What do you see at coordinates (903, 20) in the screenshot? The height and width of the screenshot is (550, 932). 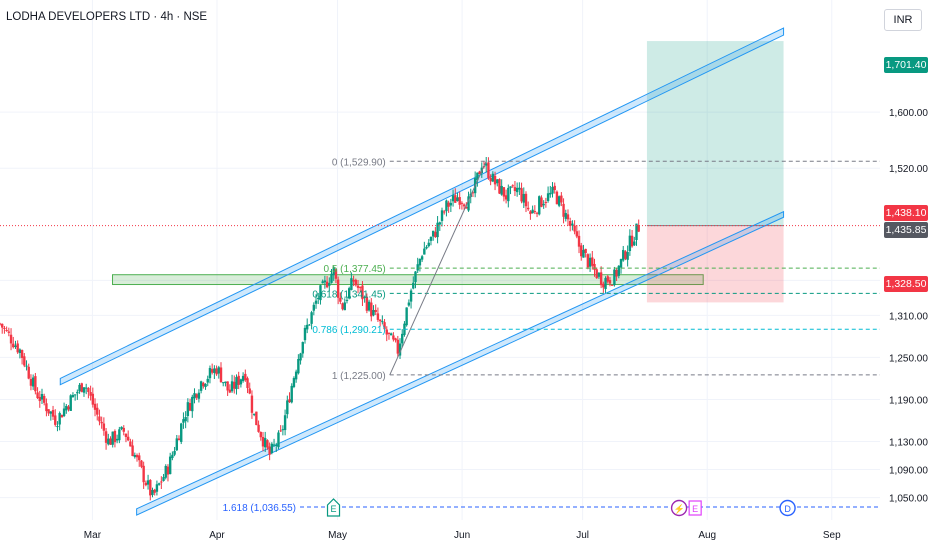 I see `currency-button: INR` at bounding box center [903, 20].